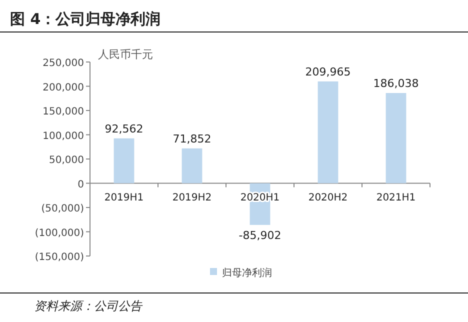 This screenshot has height=322, width=468. I want to click on x-tick-label: 2020H2, so click(328, 198).